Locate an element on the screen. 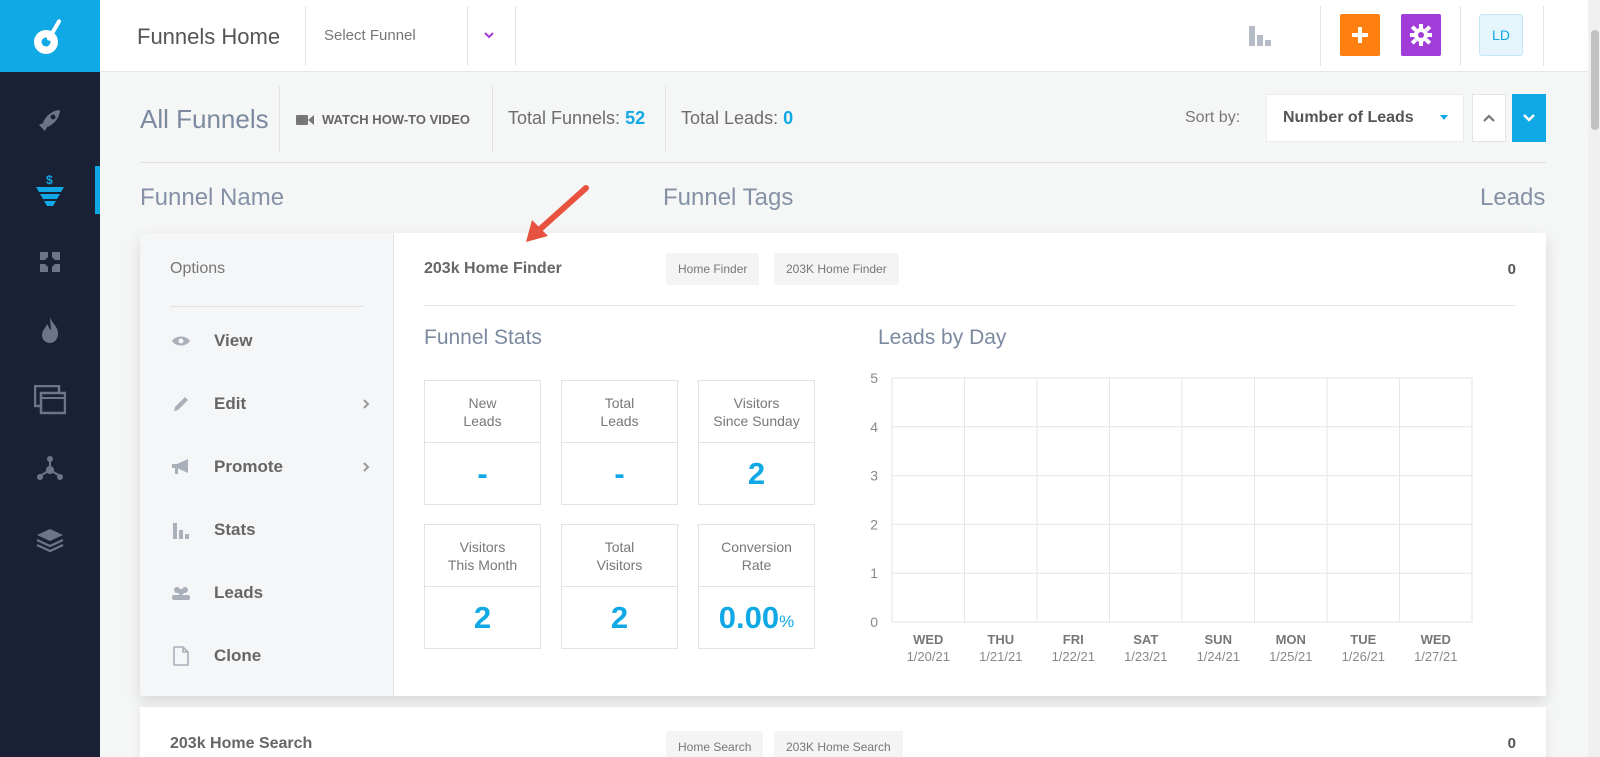 Image resolution: width=1600 pixels, height=757 pixels. y-tick-label: 0 is located at coordinates (874, 622).